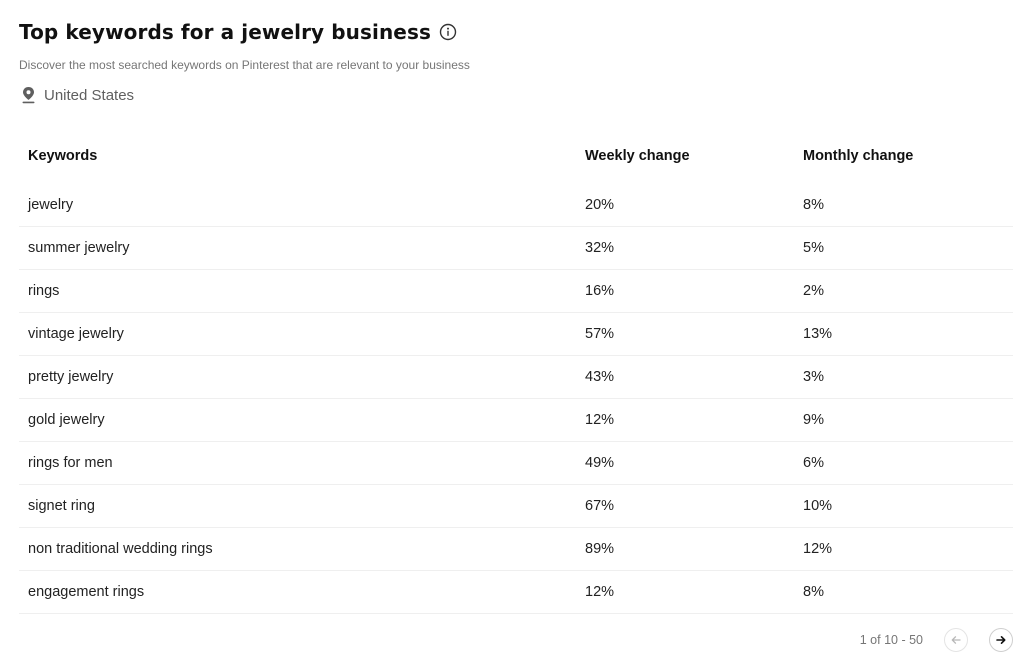 The width and height of the screenshot is (1024, 663). What do you see at coordinates (813, 248) in the screenshot?
I see `monthly-change-cell: 5%` at bounding box center [813, 248].